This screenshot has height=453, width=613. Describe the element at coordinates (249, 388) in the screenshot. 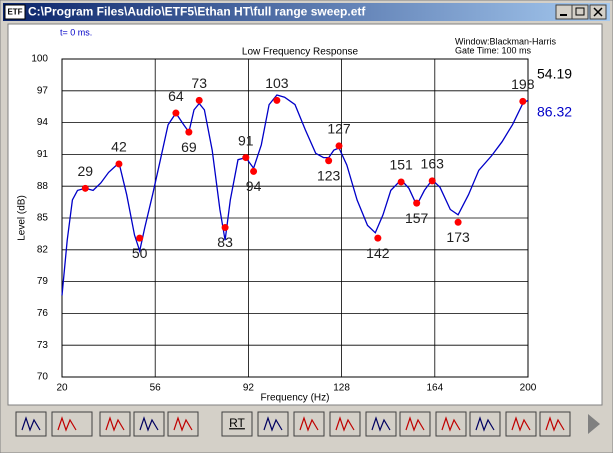

I see `x-tick-label: 92` at that location.